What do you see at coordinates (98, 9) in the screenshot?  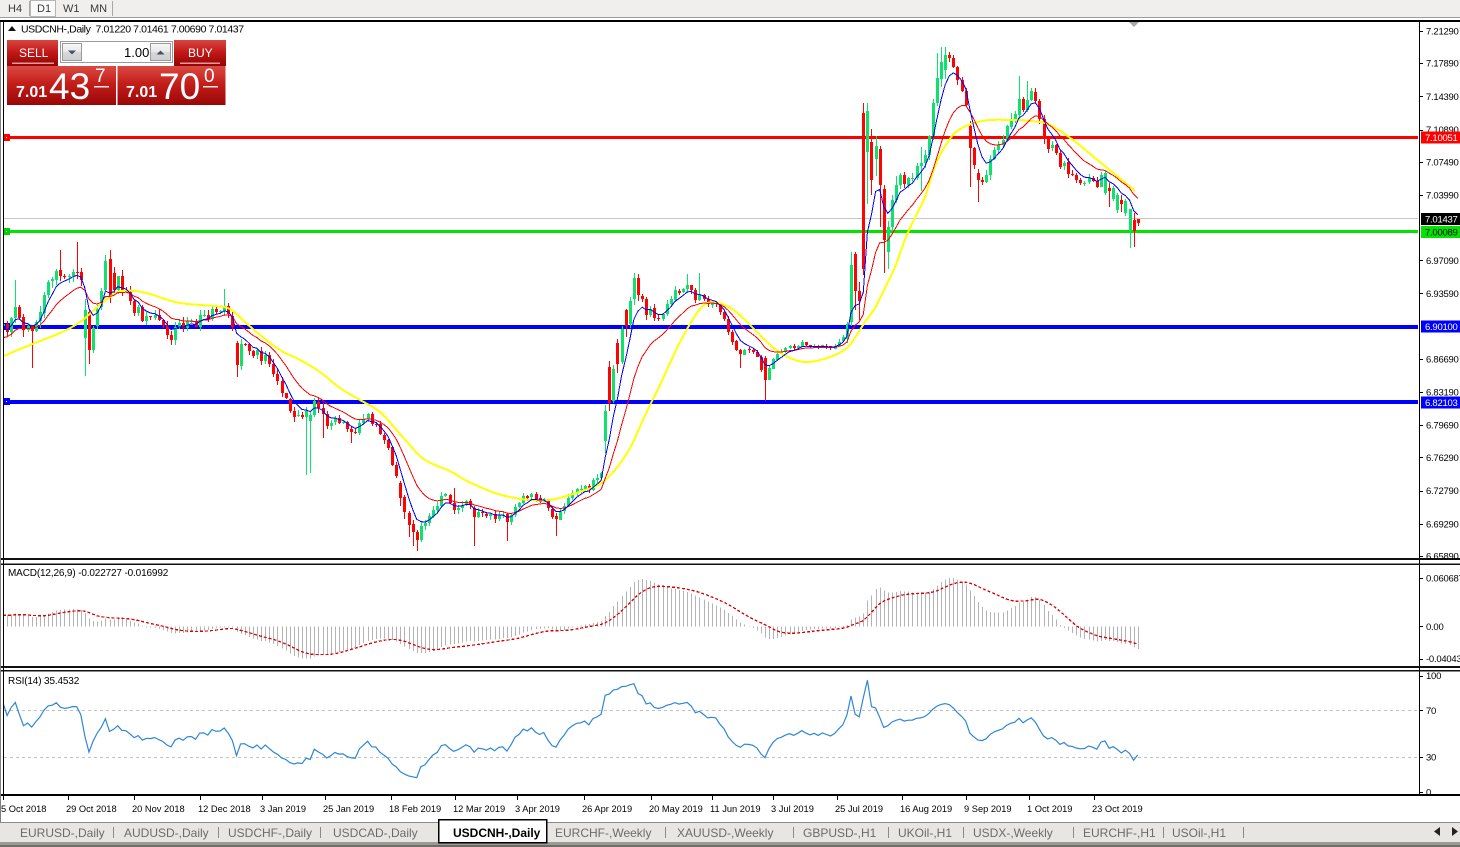 I see `svg-text: MN` at bounding box center [98, 9].